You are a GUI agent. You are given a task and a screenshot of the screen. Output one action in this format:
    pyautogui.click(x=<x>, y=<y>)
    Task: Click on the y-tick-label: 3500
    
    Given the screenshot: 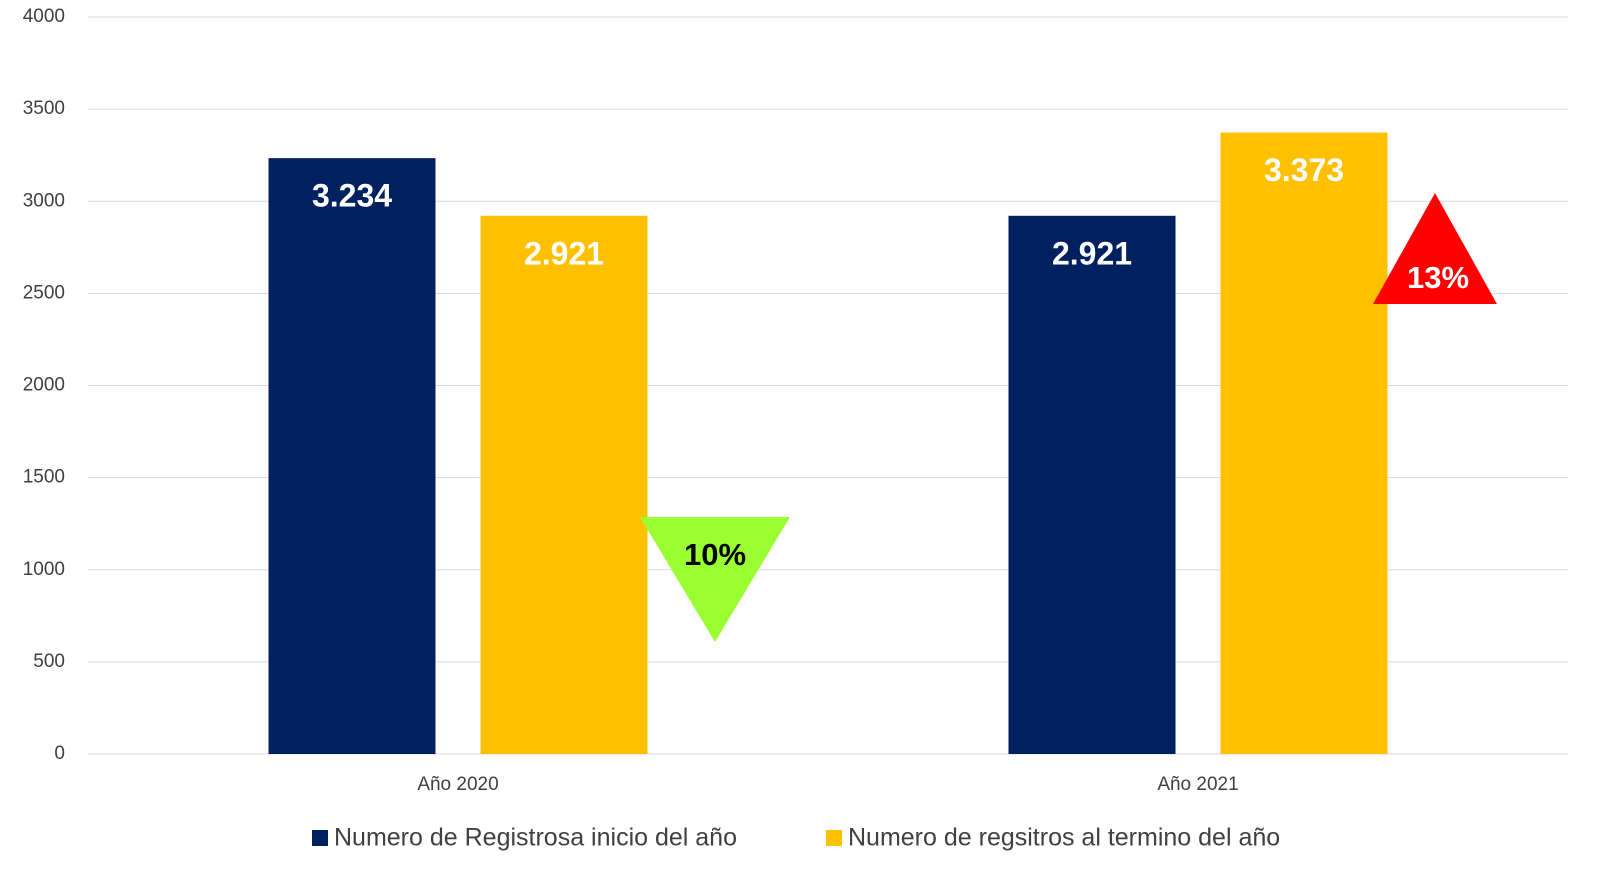 What is the action you would take?
    pyautogui.click(x=44, y=108)
    